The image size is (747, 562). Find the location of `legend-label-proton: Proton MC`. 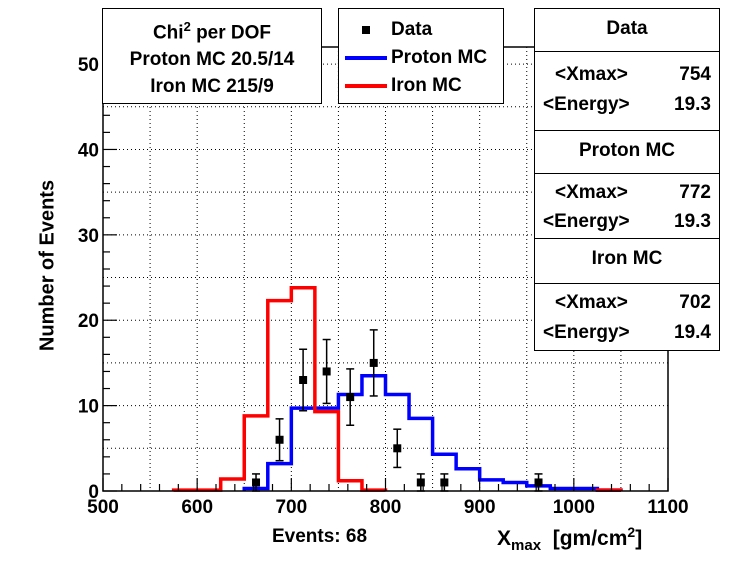

legend-label-proton: Proton MC is located at coordinates (439, 57).